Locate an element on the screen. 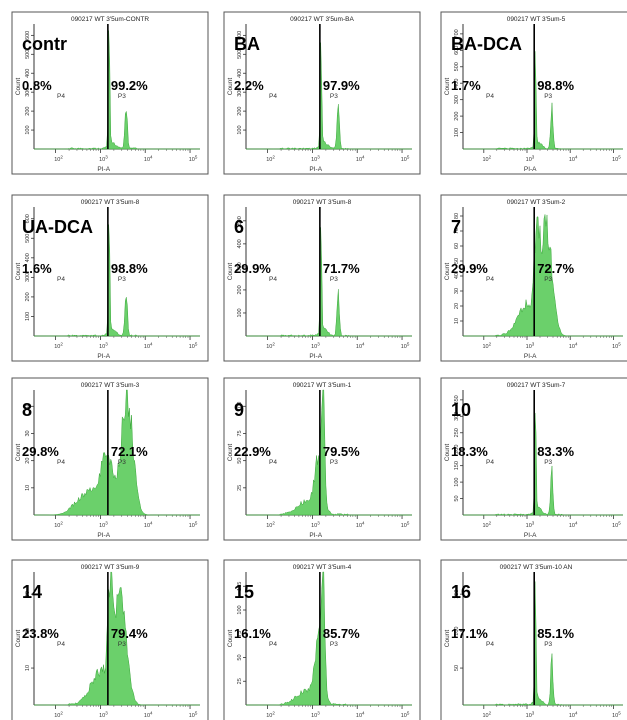  y-tick-label: 500 is located at coordinates (240, 54).